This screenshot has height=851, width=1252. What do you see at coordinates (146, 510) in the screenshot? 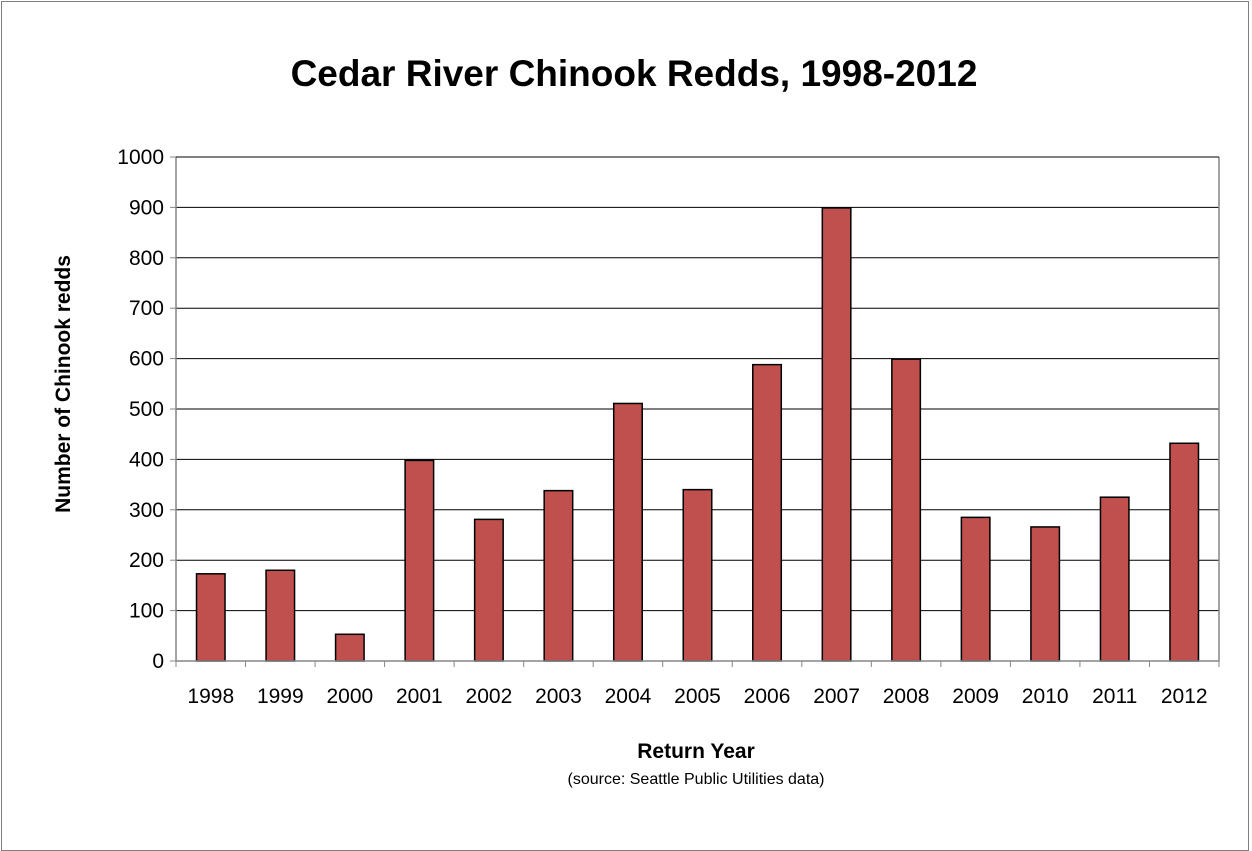
I see `y-tick-label: 300` at bounding box center [146, 510].